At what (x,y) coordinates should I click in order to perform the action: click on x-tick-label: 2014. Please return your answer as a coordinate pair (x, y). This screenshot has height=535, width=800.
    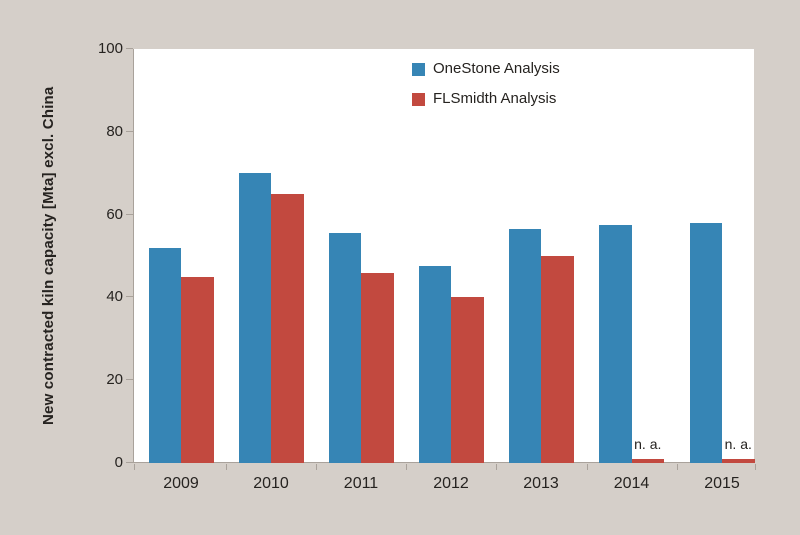
    Looking at the image, I should click on (631, 483).